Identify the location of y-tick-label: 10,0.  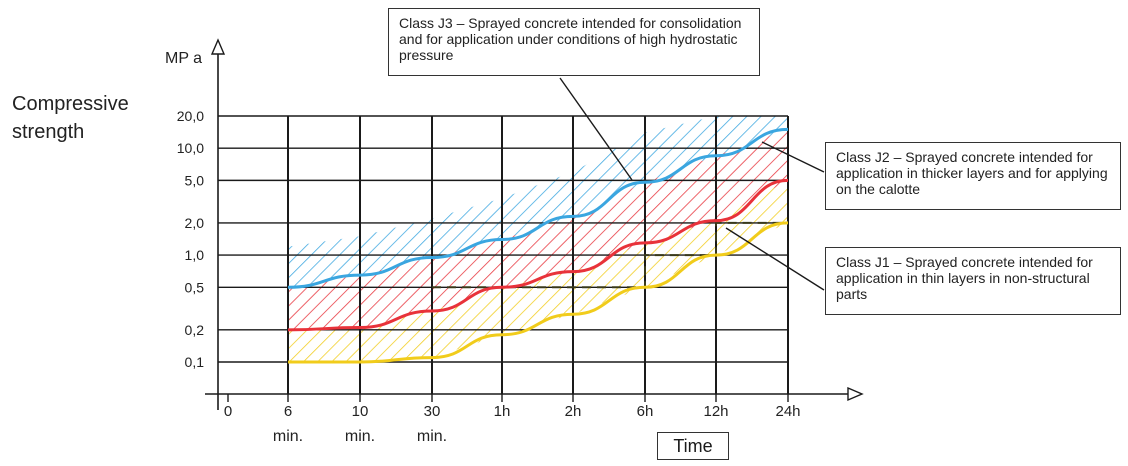
(190, 148).